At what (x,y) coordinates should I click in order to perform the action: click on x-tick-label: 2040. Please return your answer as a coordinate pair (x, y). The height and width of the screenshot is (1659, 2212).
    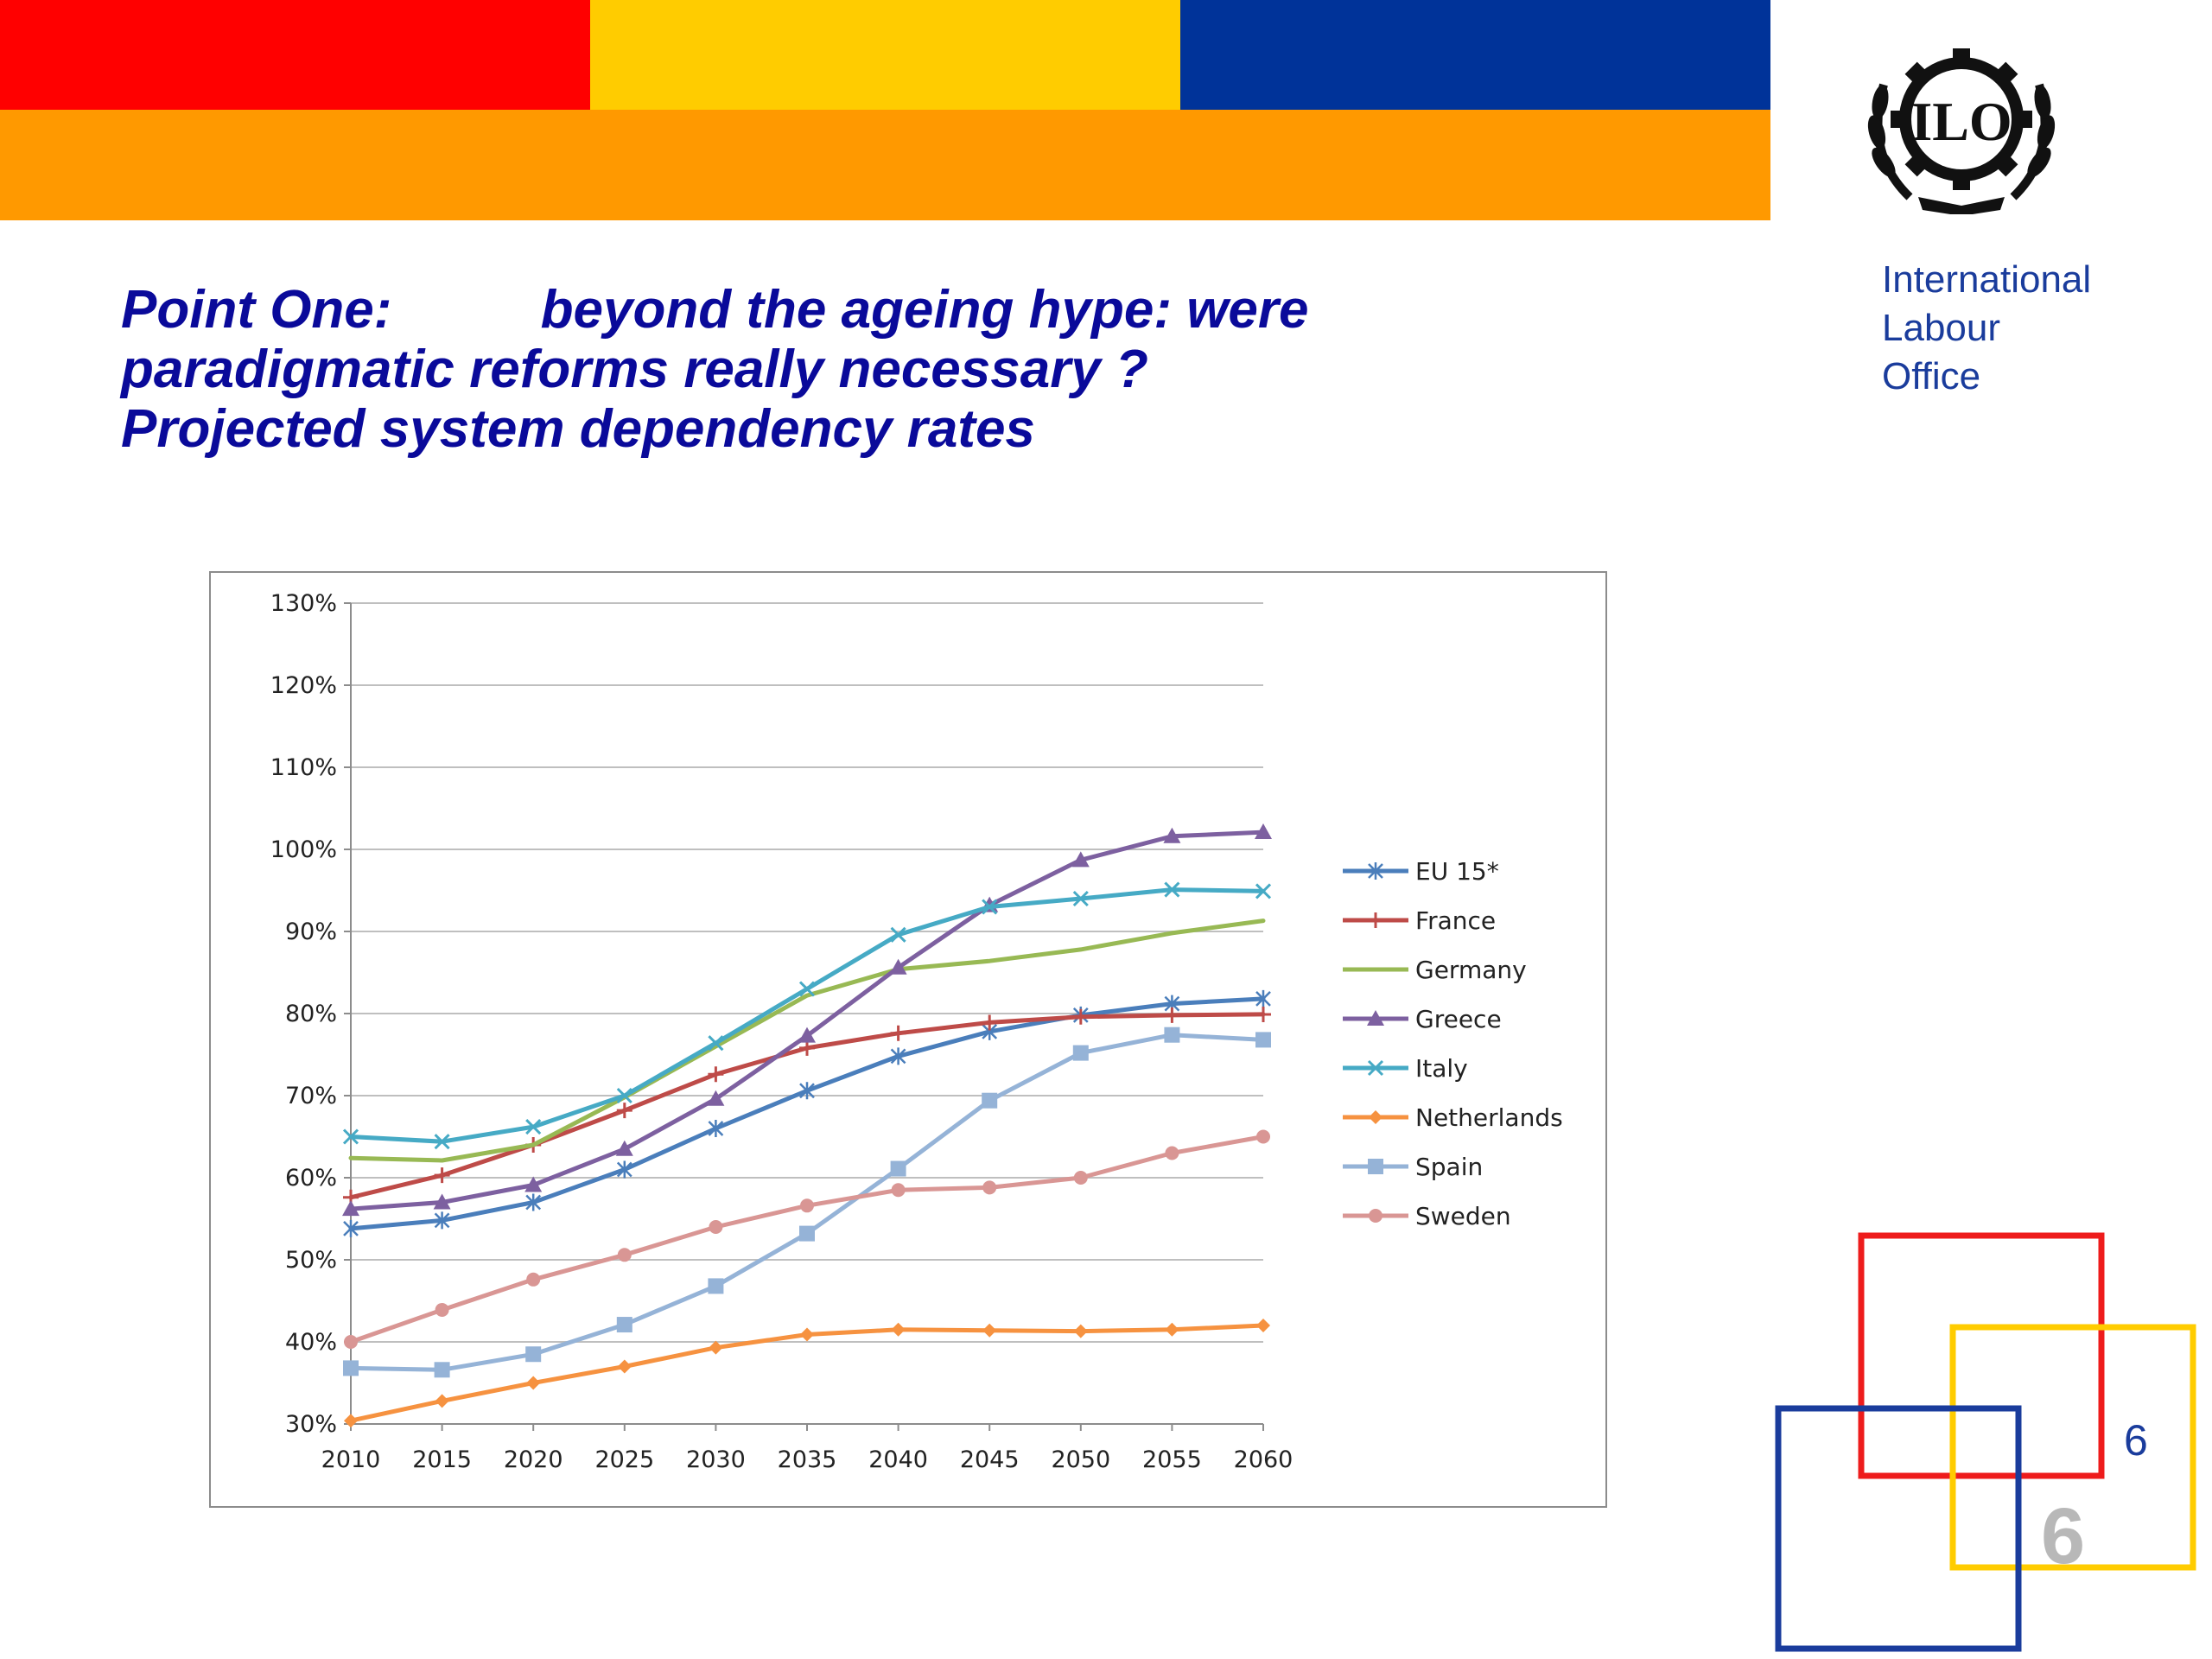
    Looking at the image, I should click on (898, 1459).